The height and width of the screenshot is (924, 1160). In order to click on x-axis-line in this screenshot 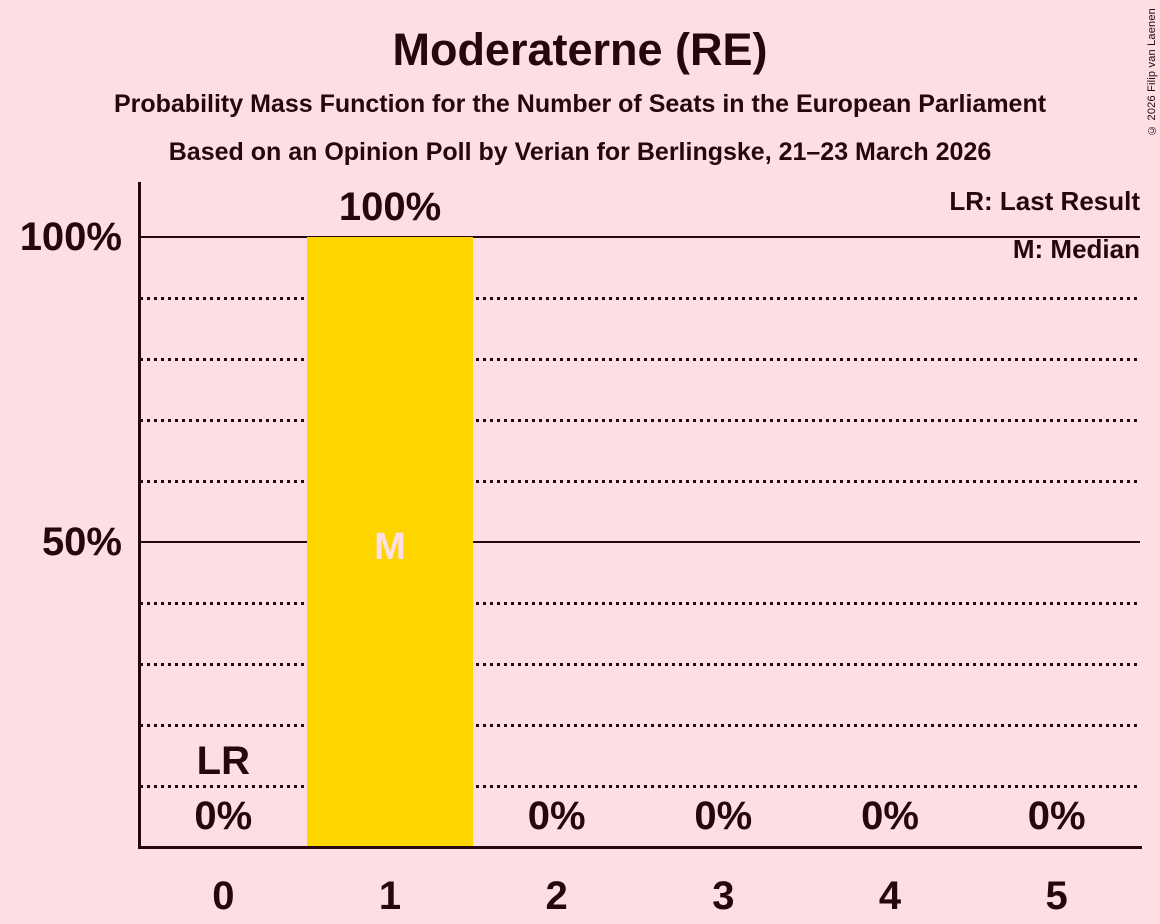, I will do `click(640, 847)`.